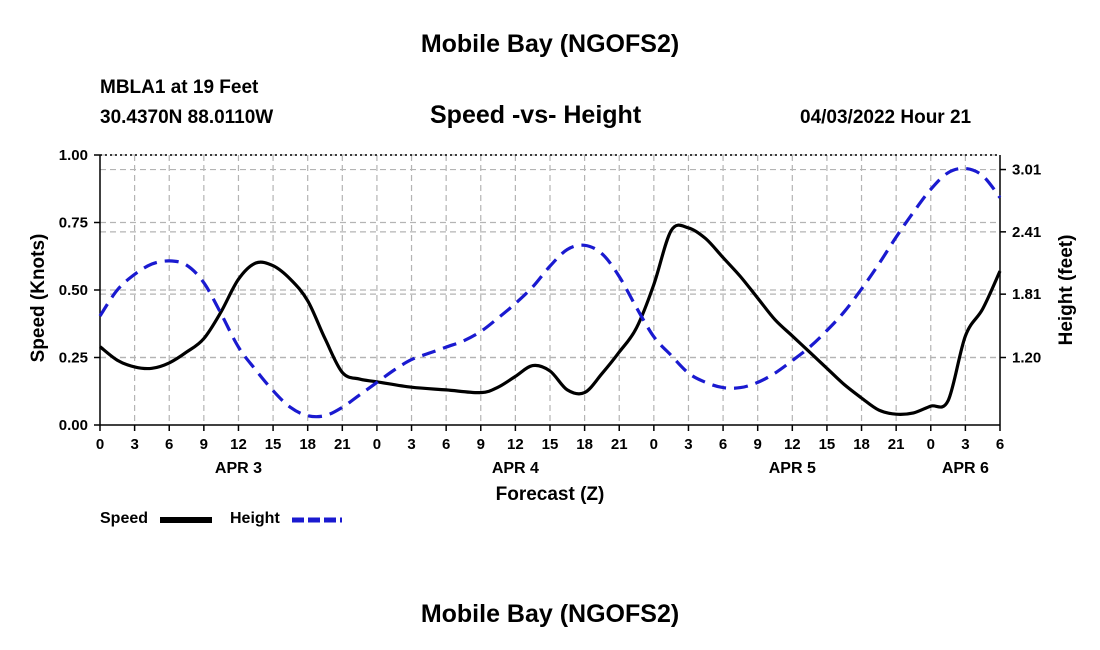 The height and width of the screenshot is (650, 1100). Describe the element at coordinates (124, 518) in the screenshot. I see `legend-speed-label: Speed` at that location.